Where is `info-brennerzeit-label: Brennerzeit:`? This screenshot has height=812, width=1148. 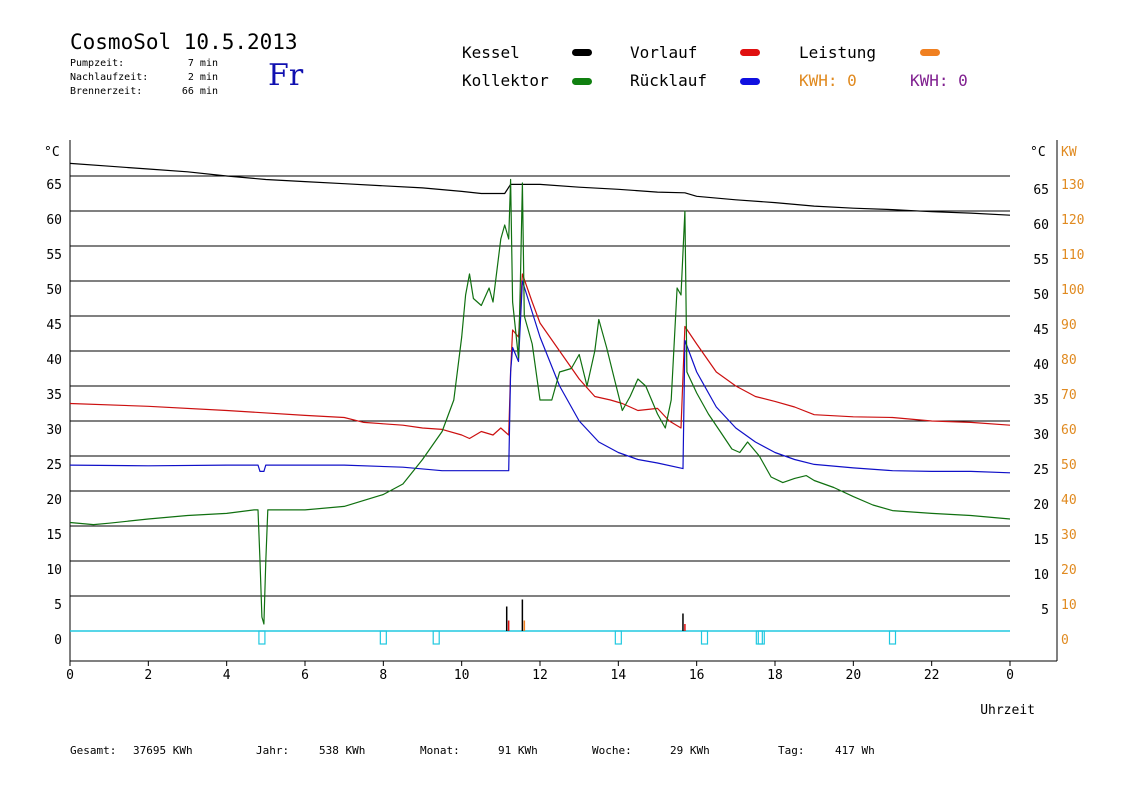 info-brennerzeit-label: Brennerzeit: is located at coordinates (106, 91).